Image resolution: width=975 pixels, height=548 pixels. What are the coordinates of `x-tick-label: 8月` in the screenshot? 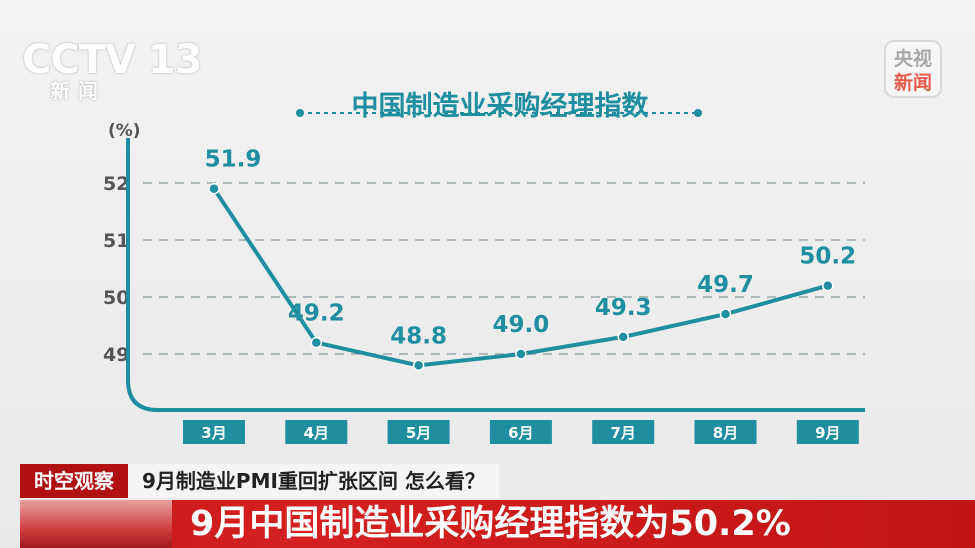 It's located at (725, 433).